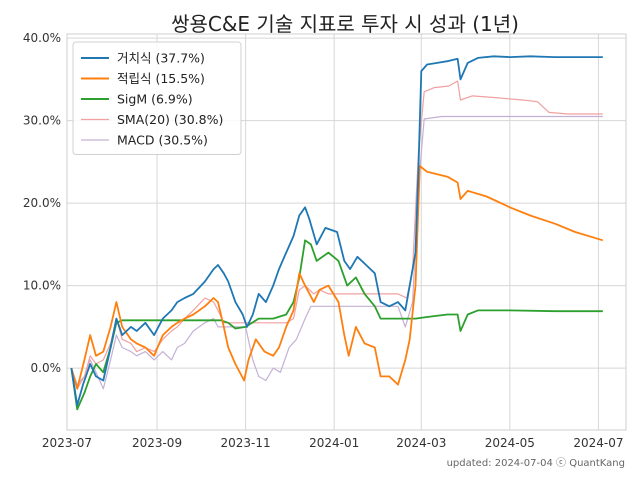  Describe the element at coordinates (67, 443) in the screenshot. I see `x-tick-label: 2023-07` at that location.